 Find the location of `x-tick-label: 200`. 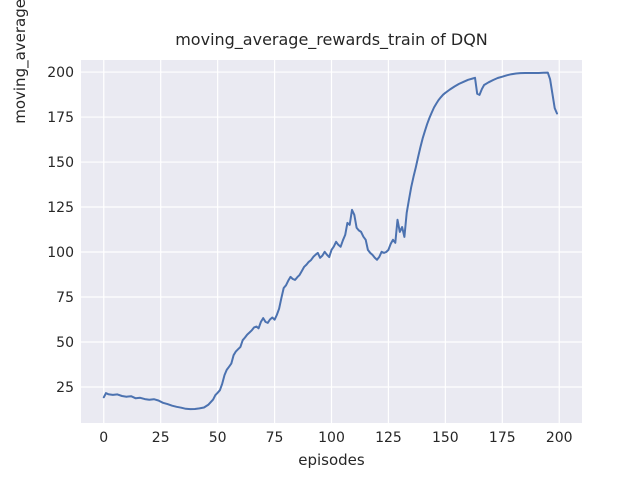

x-tick-label: 200 is located at coordinates (559, 438).